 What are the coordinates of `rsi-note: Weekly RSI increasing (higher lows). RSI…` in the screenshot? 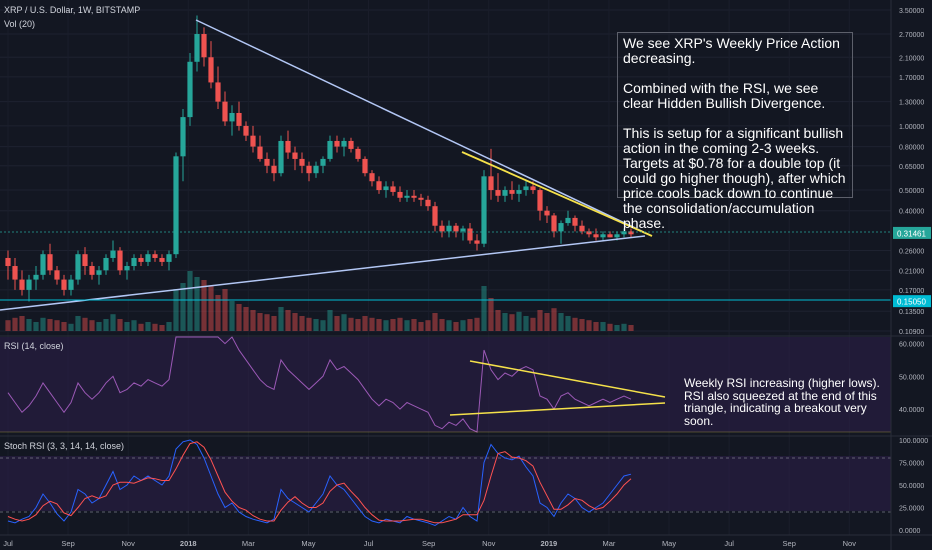 It's located at (782, 402).